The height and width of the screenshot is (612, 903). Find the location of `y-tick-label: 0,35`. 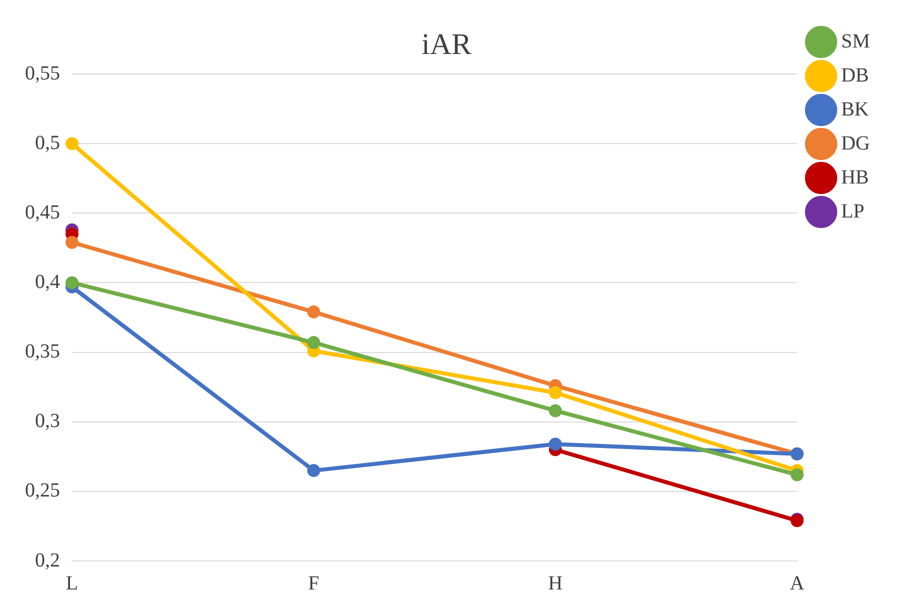

y-tick-label: 0,35 is located at coordinates (42, 351).